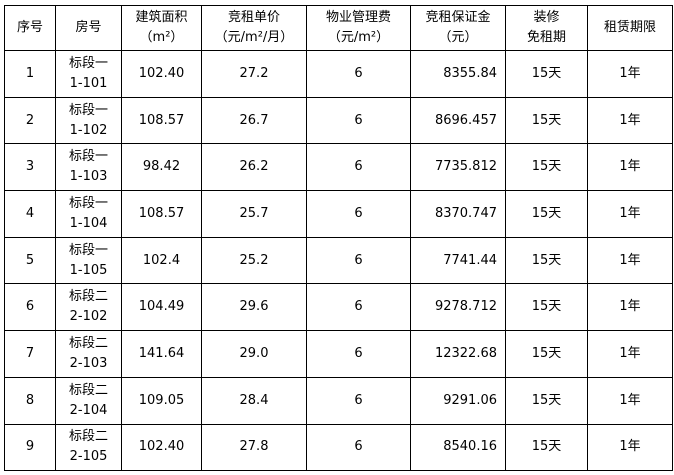 The image size is (674, 475). What do you see at coordinates (88, 83) in the screenshot?
I see `room-number: 1-101` at bounding box center [88, 83].